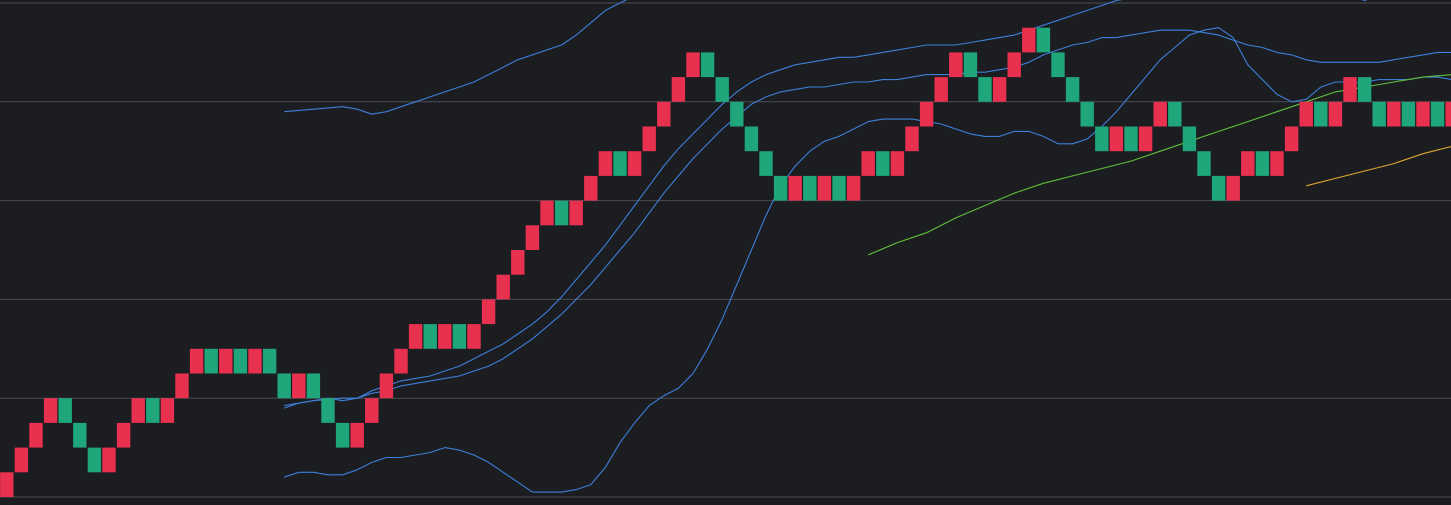  What do you see at coordinates (1378, 166) in the screenshot?
I see `series-line` at bounding box center [1378, 166].